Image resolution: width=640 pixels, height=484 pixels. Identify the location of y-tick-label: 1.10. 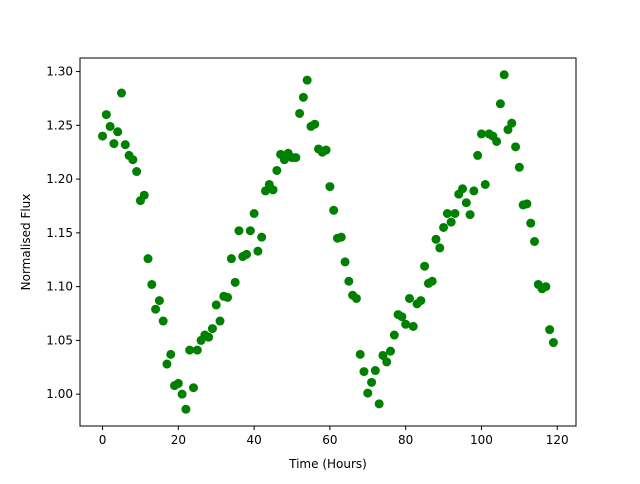
(59, 287).